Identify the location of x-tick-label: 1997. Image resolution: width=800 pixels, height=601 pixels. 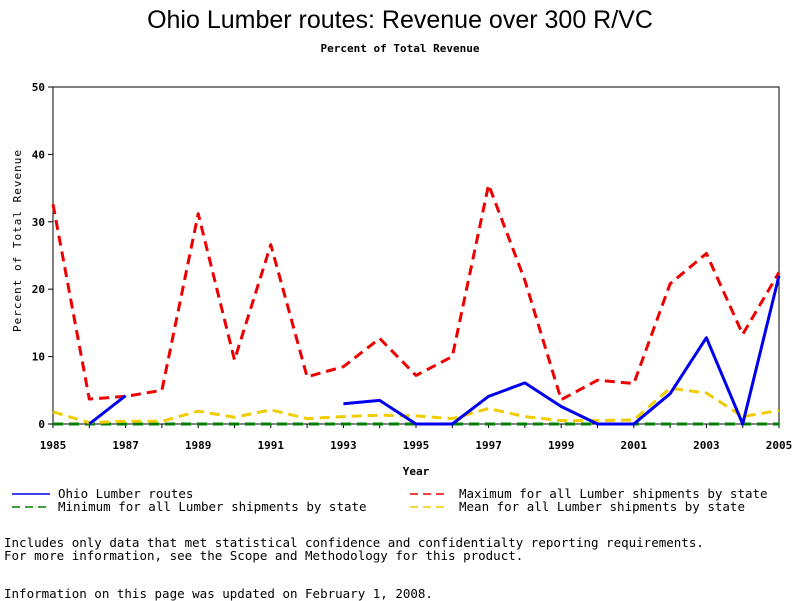
(488, 445).